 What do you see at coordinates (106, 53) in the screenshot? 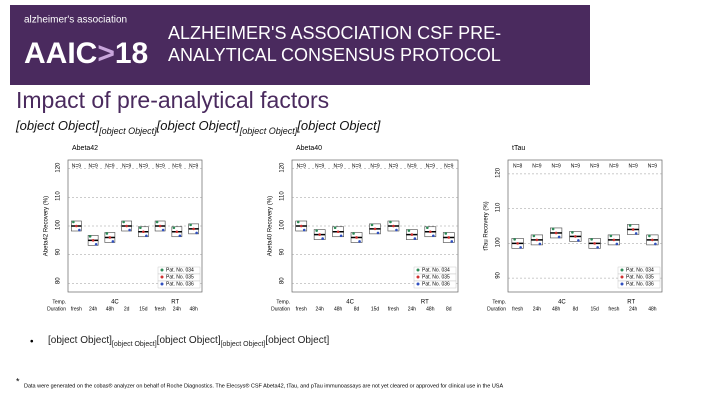
I see `logo-arrow: >` at bounding box center [106, 53].